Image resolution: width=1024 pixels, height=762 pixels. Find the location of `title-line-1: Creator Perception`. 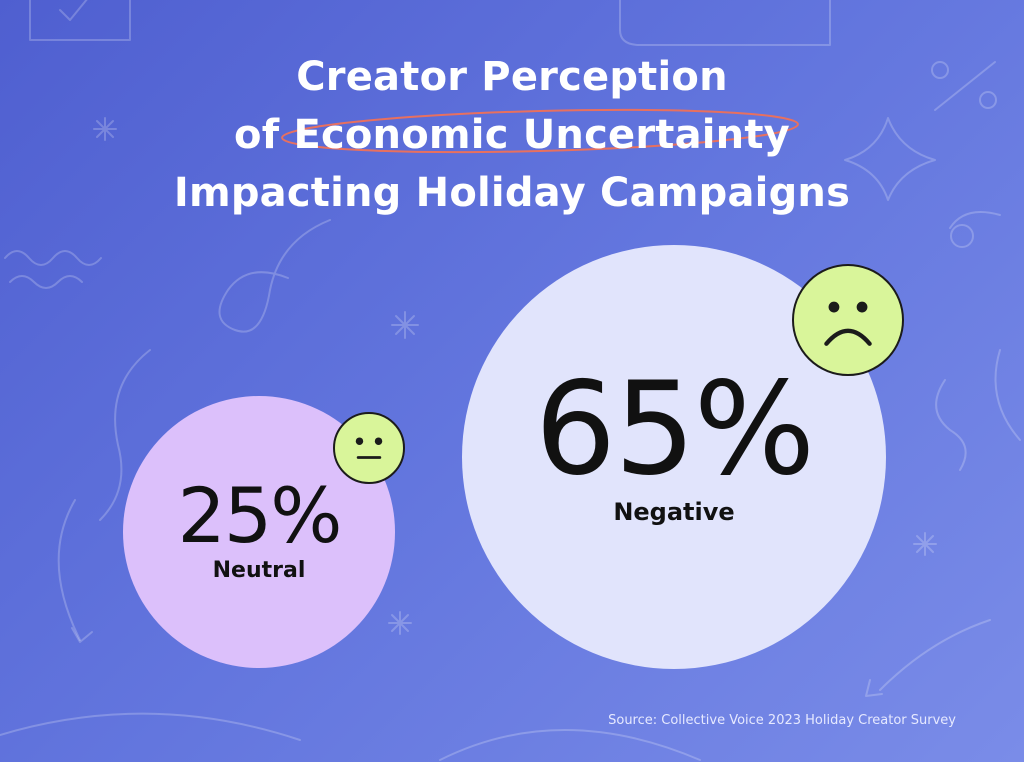

title-line-1: Creator Perception is located at coordinates (512, 77).